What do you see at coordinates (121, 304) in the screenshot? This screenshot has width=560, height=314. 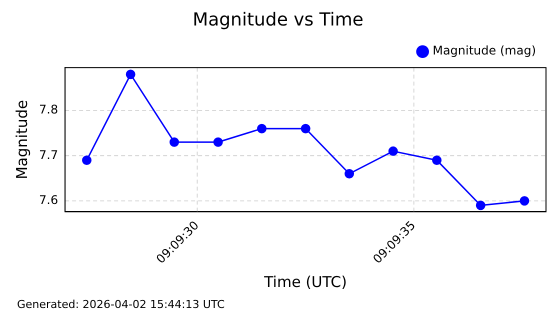 I see `text: Generated: 2026-04-02 15:44:13 UTC` at bounding box center [121, 304].